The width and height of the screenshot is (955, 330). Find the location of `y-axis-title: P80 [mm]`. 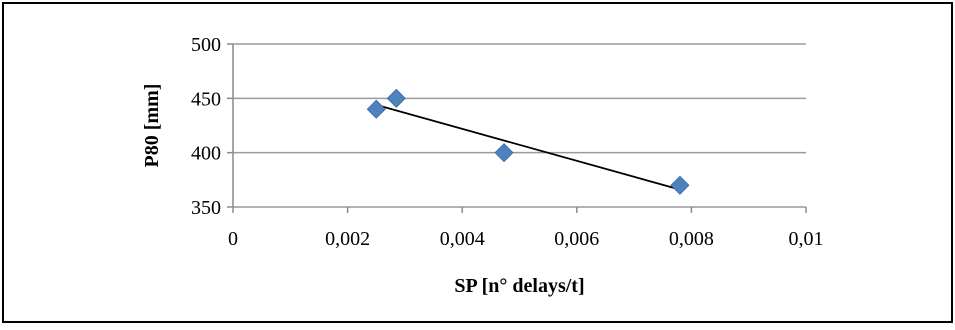

y-axis-title: P80 [mm] is located at coordinates (152, 126).